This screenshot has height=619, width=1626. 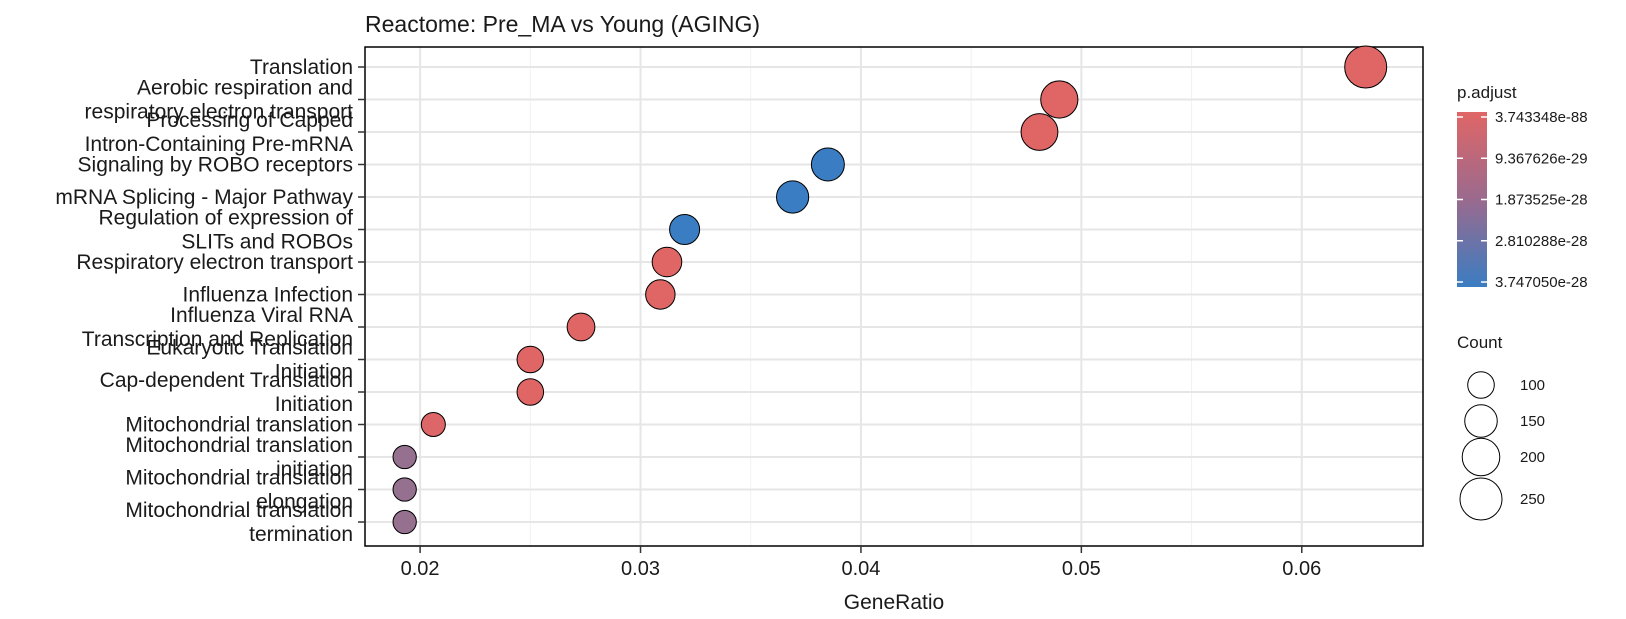 What do you see at coordinates (420, 569) in the screenshot?
I see `x-tick-label: 0.02` at bounding box center [420, 569].